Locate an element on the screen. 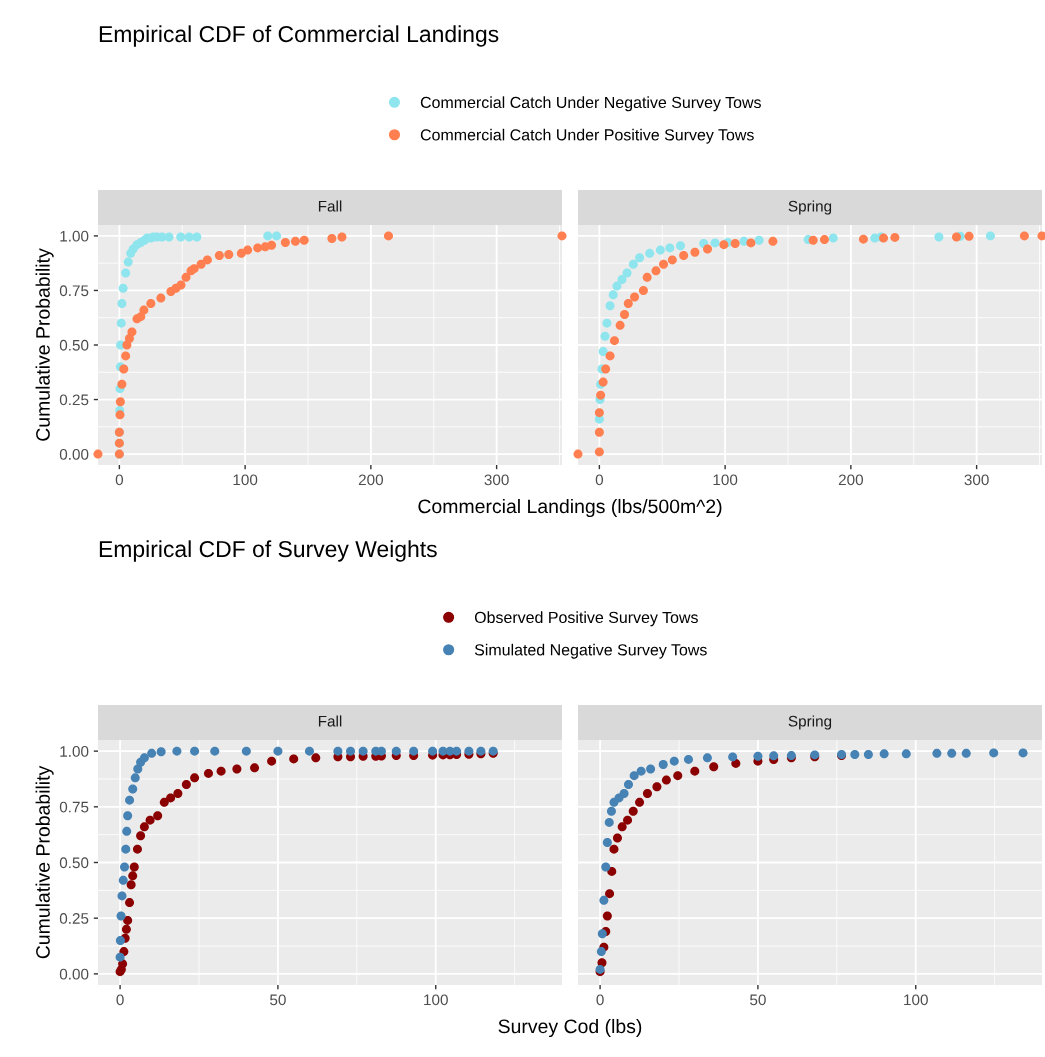 The width and height of the screenshot is (1045, 1057). chart-title: Empirical CDF of Survey Weights is located at coordinates (268, 551).